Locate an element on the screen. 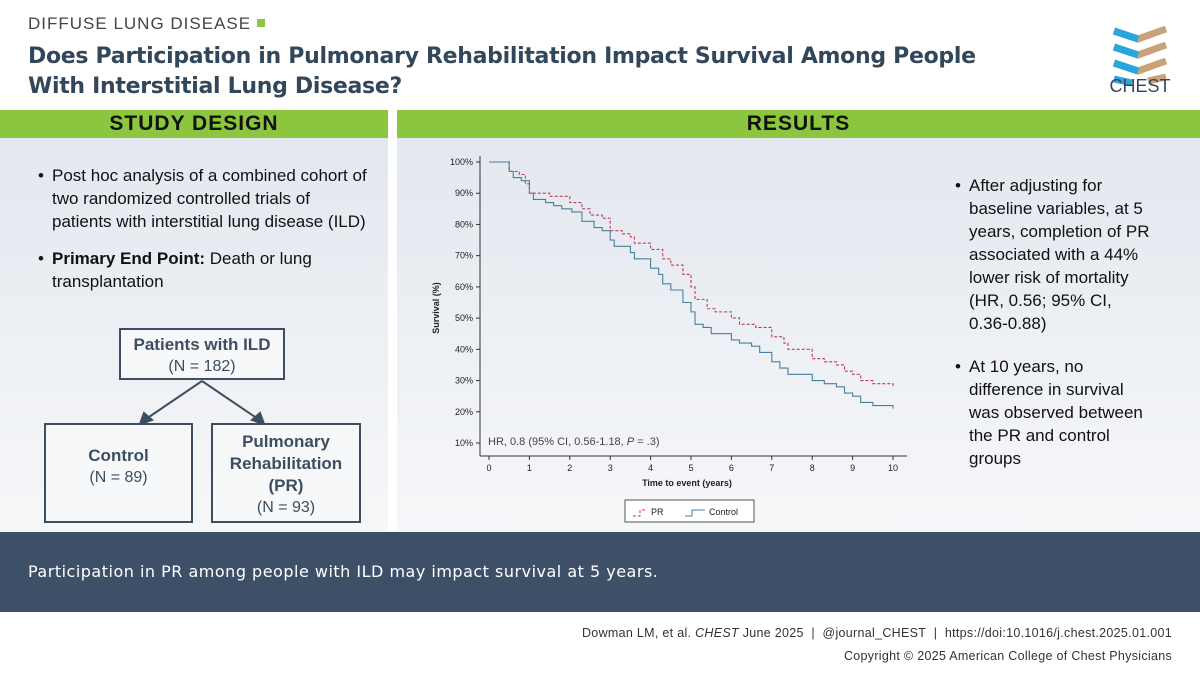  y-tick-label: 40% is located at coordinates (464, 349).